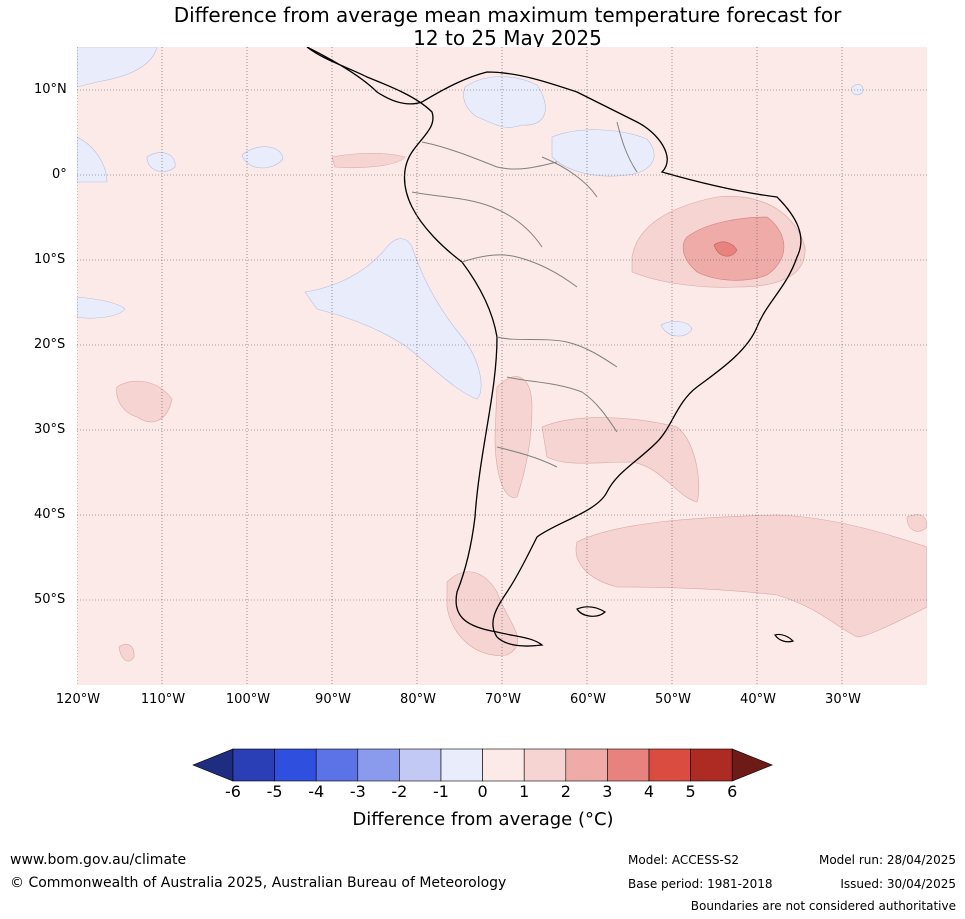 This screenshot has height=919, width=965. What do you see at coordinates (916, 523) in the screenshot?
I see `warm-anomaly-atlantic-east` at bounding box center [916, 523].